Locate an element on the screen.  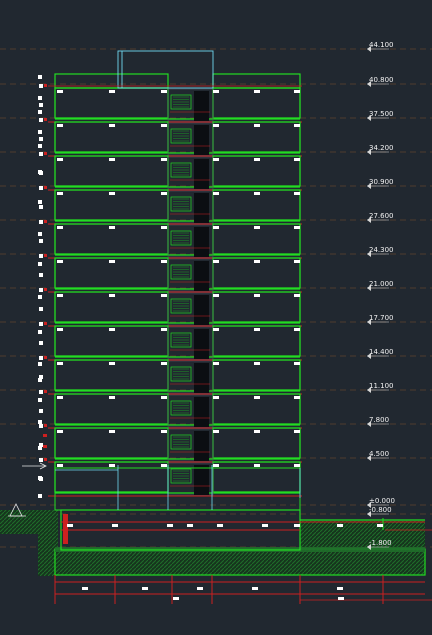
level-label: 11.100 is located at coordinates (381, 386).